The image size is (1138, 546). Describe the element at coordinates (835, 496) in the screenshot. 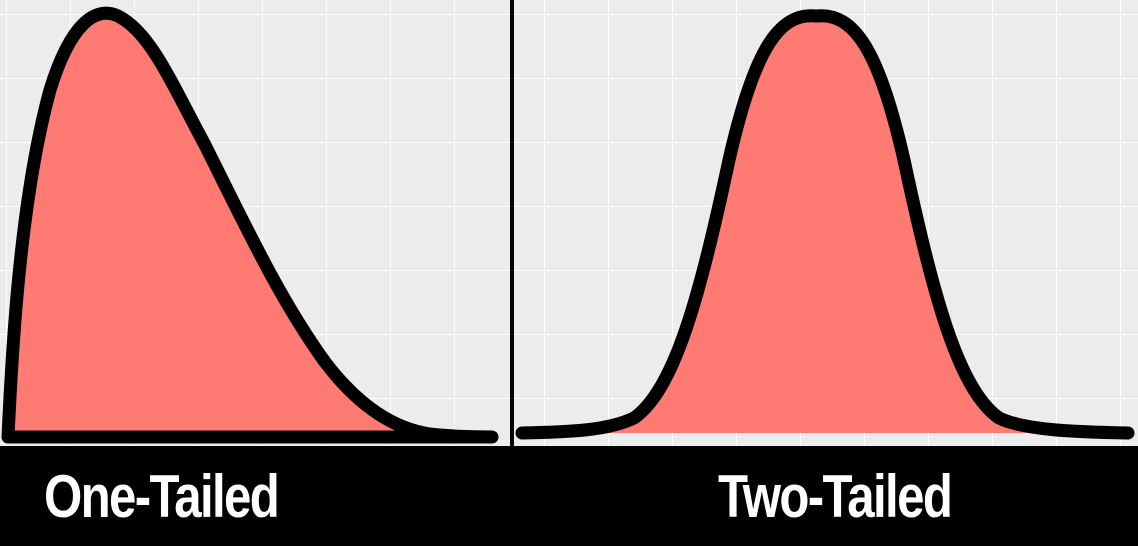

I see `two-tailed-label: Two-Tailed` at that location.